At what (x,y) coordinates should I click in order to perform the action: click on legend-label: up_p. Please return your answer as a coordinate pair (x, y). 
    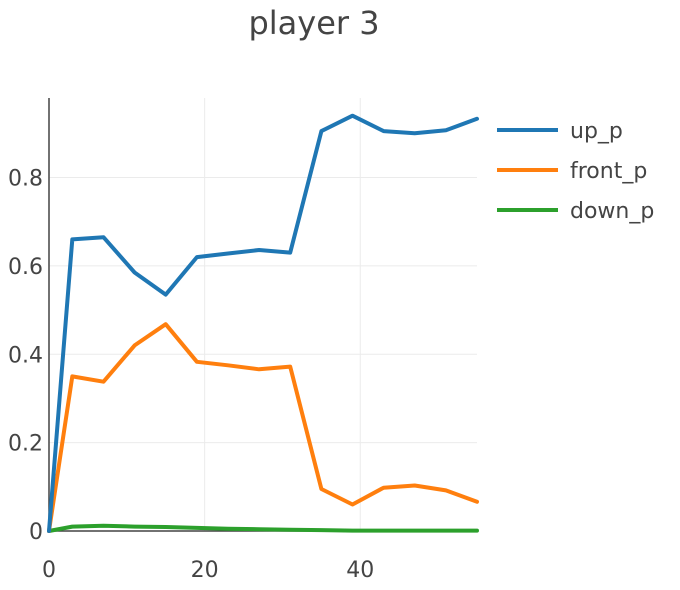
    Looking at the image, I should click on (596, 131).